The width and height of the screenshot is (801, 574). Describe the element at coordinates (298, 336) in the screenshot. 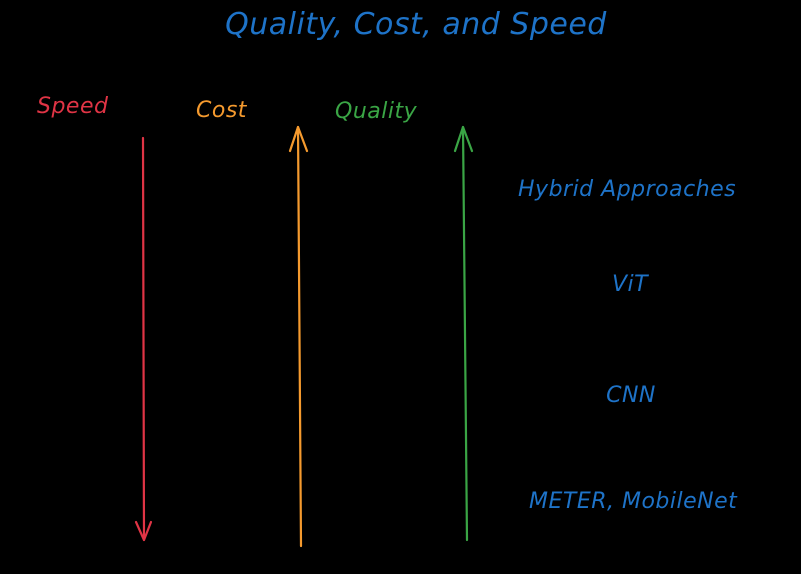

I see `cost-up-arrow` at that location.